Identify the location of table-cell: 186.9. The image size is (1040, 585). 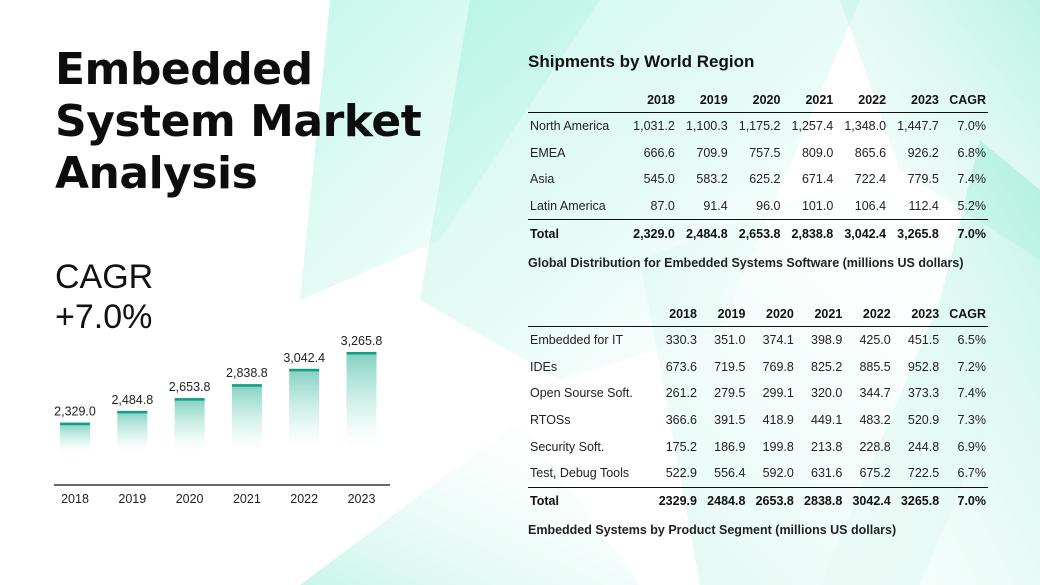
(730, 446).